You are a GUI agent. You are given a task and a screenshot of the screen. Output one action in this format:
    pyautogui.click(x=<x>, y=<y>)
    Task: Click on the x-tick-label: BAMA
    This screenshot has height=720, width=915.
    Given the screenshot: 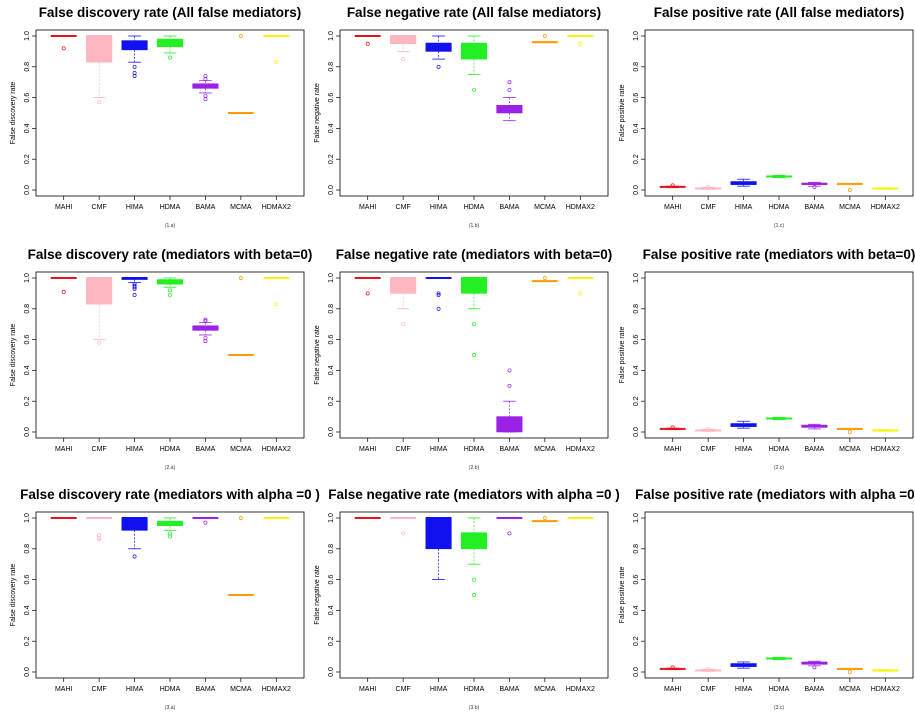 What is the action you would take?
    pyautogui.click(x=206, y=207)
    